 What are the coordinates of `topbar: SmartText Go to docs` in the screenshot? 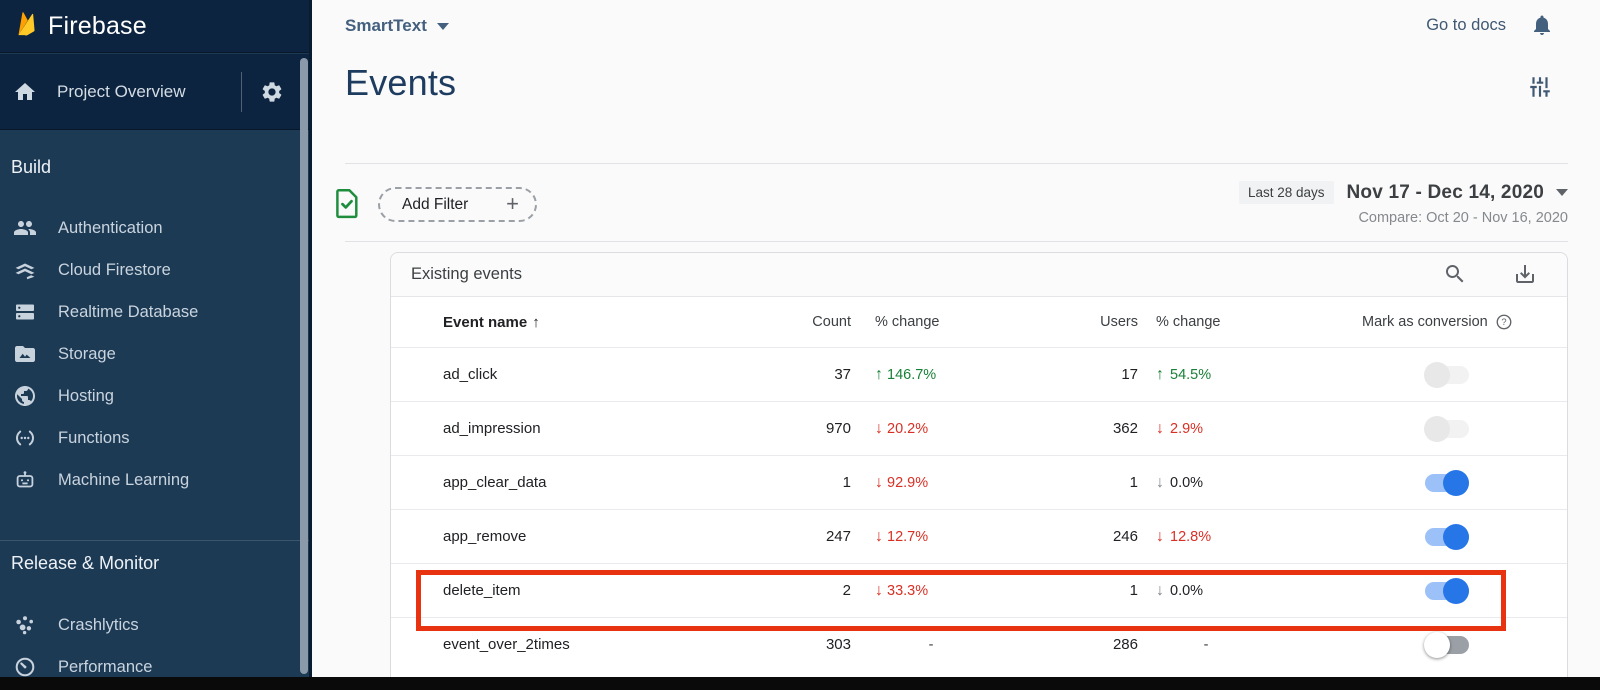 It's located at (956, 28).